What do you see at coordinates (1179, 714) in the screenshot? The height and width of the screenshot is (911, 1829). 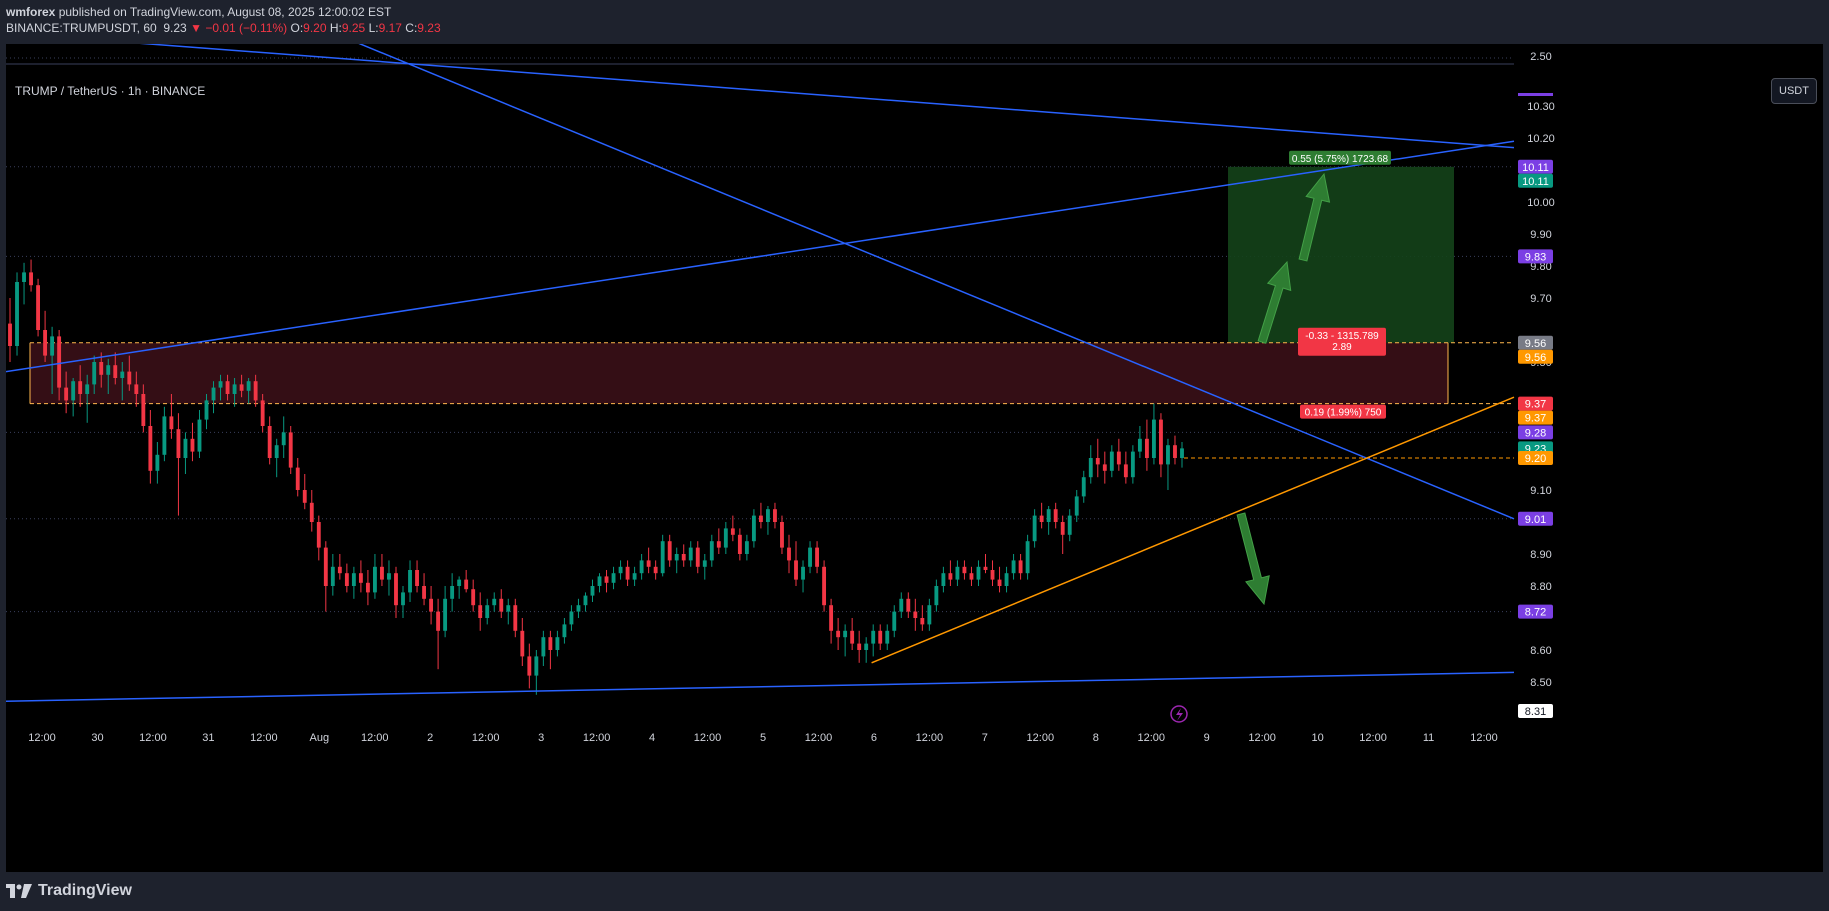 I see `lightning-icon` at bounding box center [1179, 714].